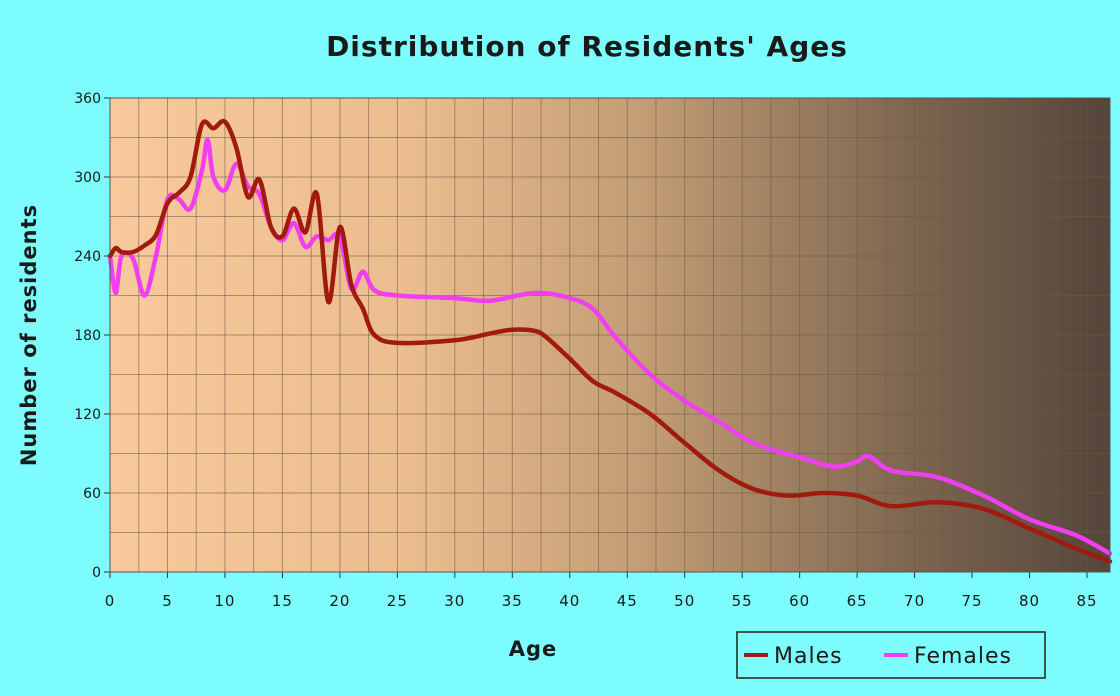 This screenshot has height=696, width=1120. What do you see at coordinates (627, 601) in the screenshot?
I see `x-tick-label: 45` at bounding box center [627, 601].